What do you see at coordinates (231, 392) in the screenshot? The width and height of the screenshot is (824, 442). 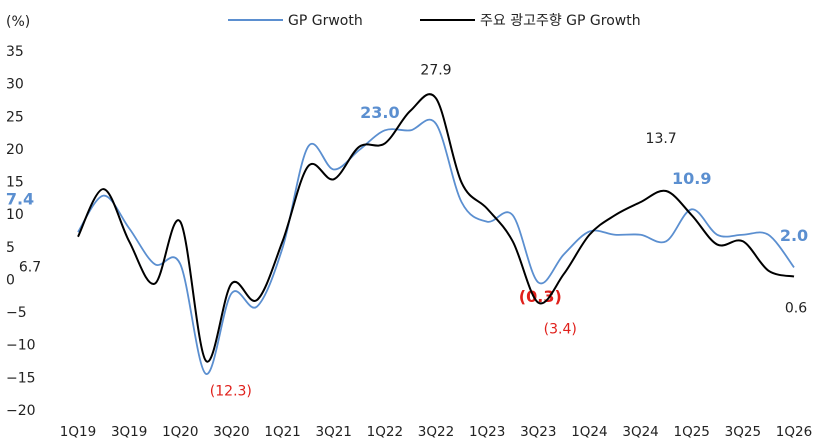 I see `data-label: (12.3)` at bounding box center [231, 392].